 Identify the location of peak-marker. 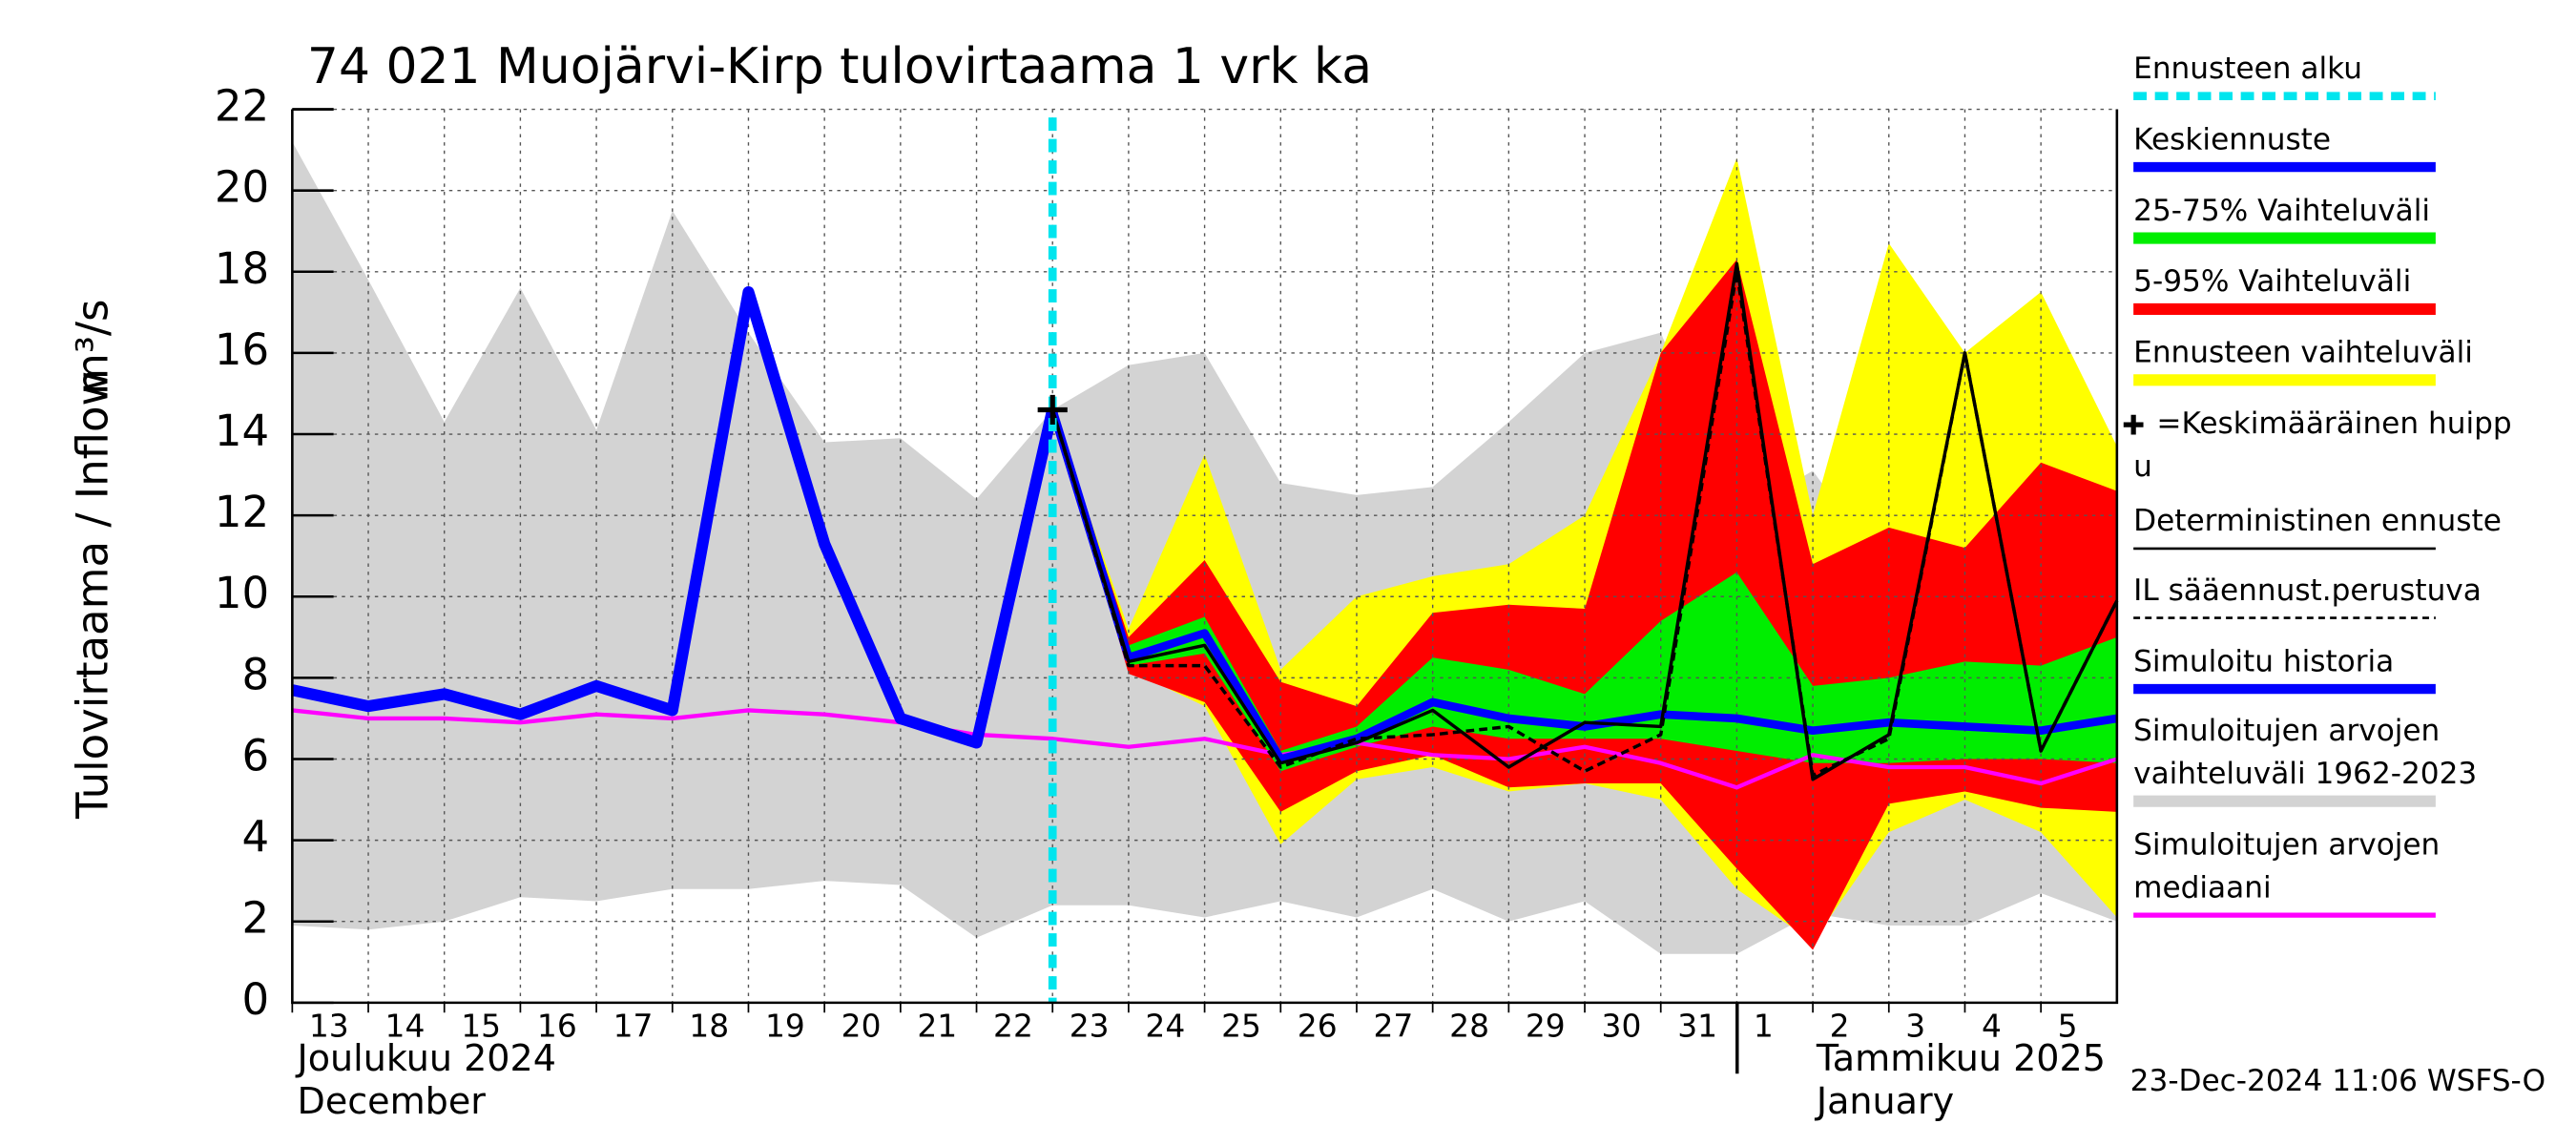
(1052, 410).